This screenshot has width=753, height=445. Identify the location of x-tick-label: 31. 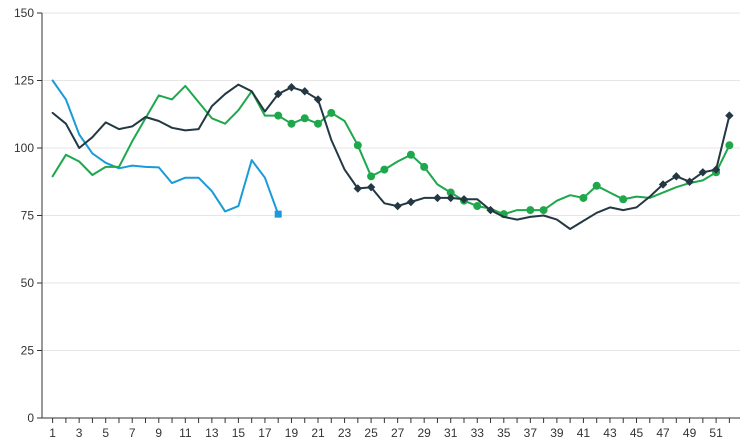
(451, 433).